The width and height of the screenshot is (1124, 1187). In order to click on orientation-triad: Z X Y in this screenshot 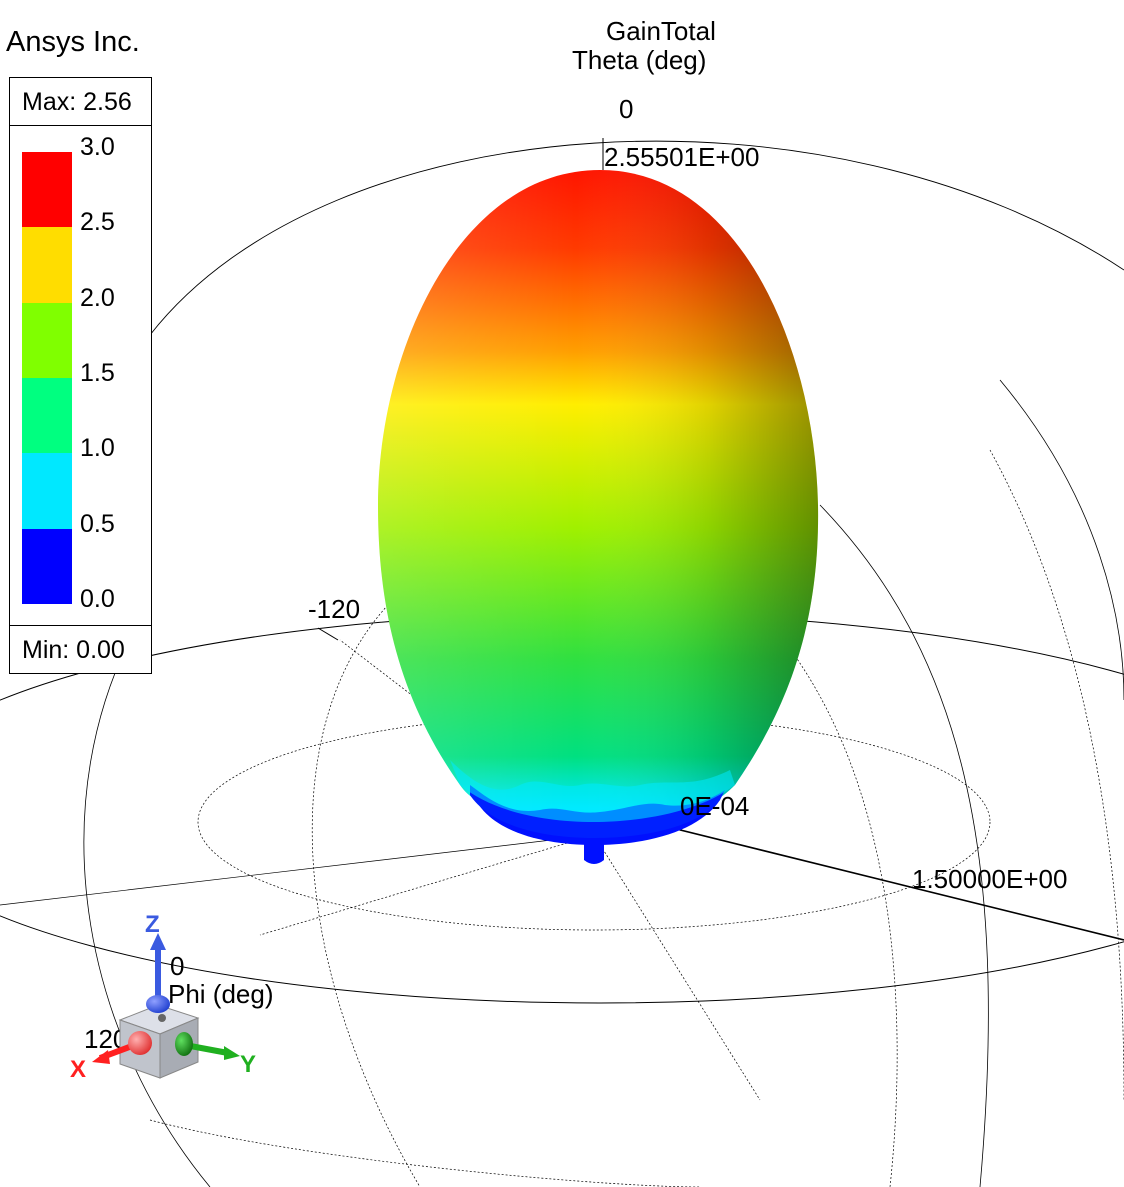, I will do `click(163, 997)`.